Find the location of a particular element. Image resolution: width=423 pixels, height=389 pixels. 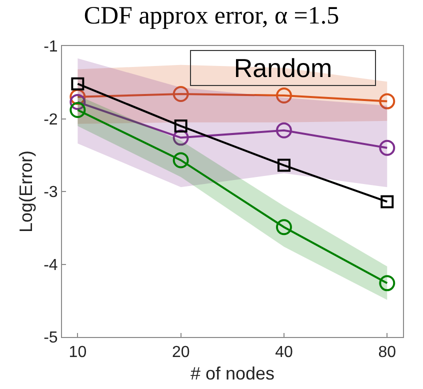

x-tick-label: 10 is located at coordinates (77, 353).